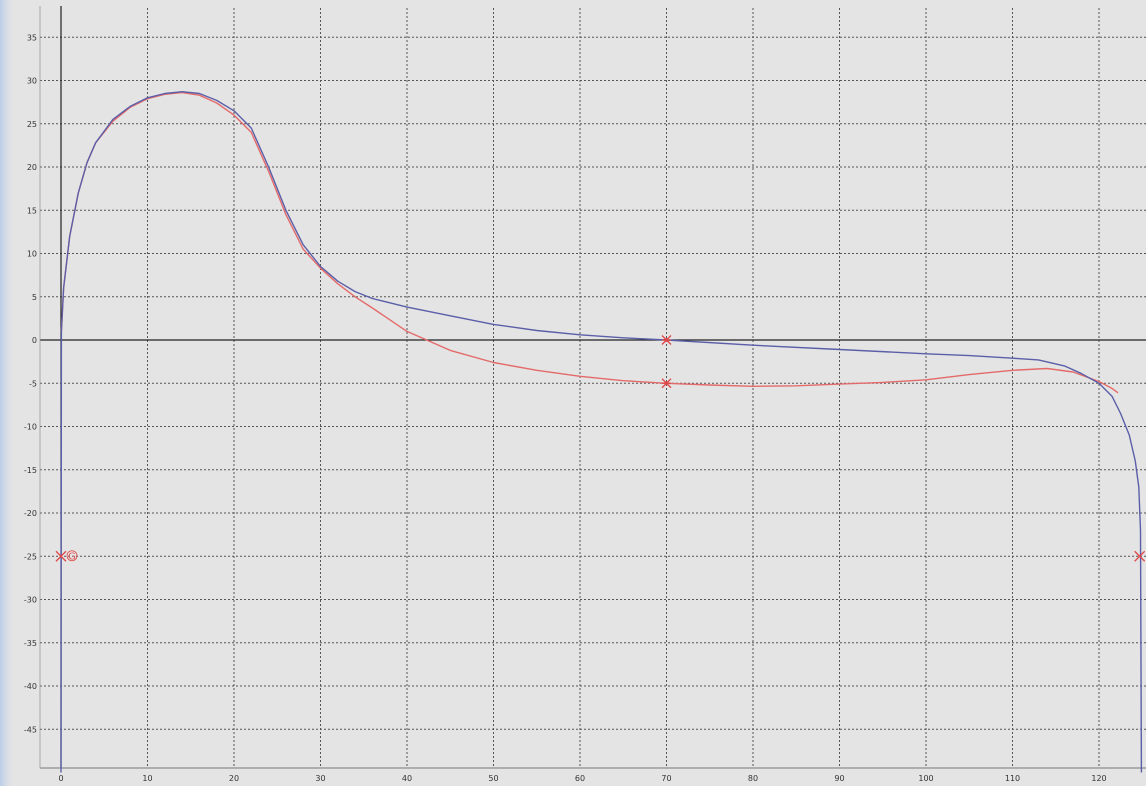 This screenshot has width=1146, height=786. Describe the element at coordinates (580, 778) in the screenshot. I see `x-tick-label: 60` at that location.